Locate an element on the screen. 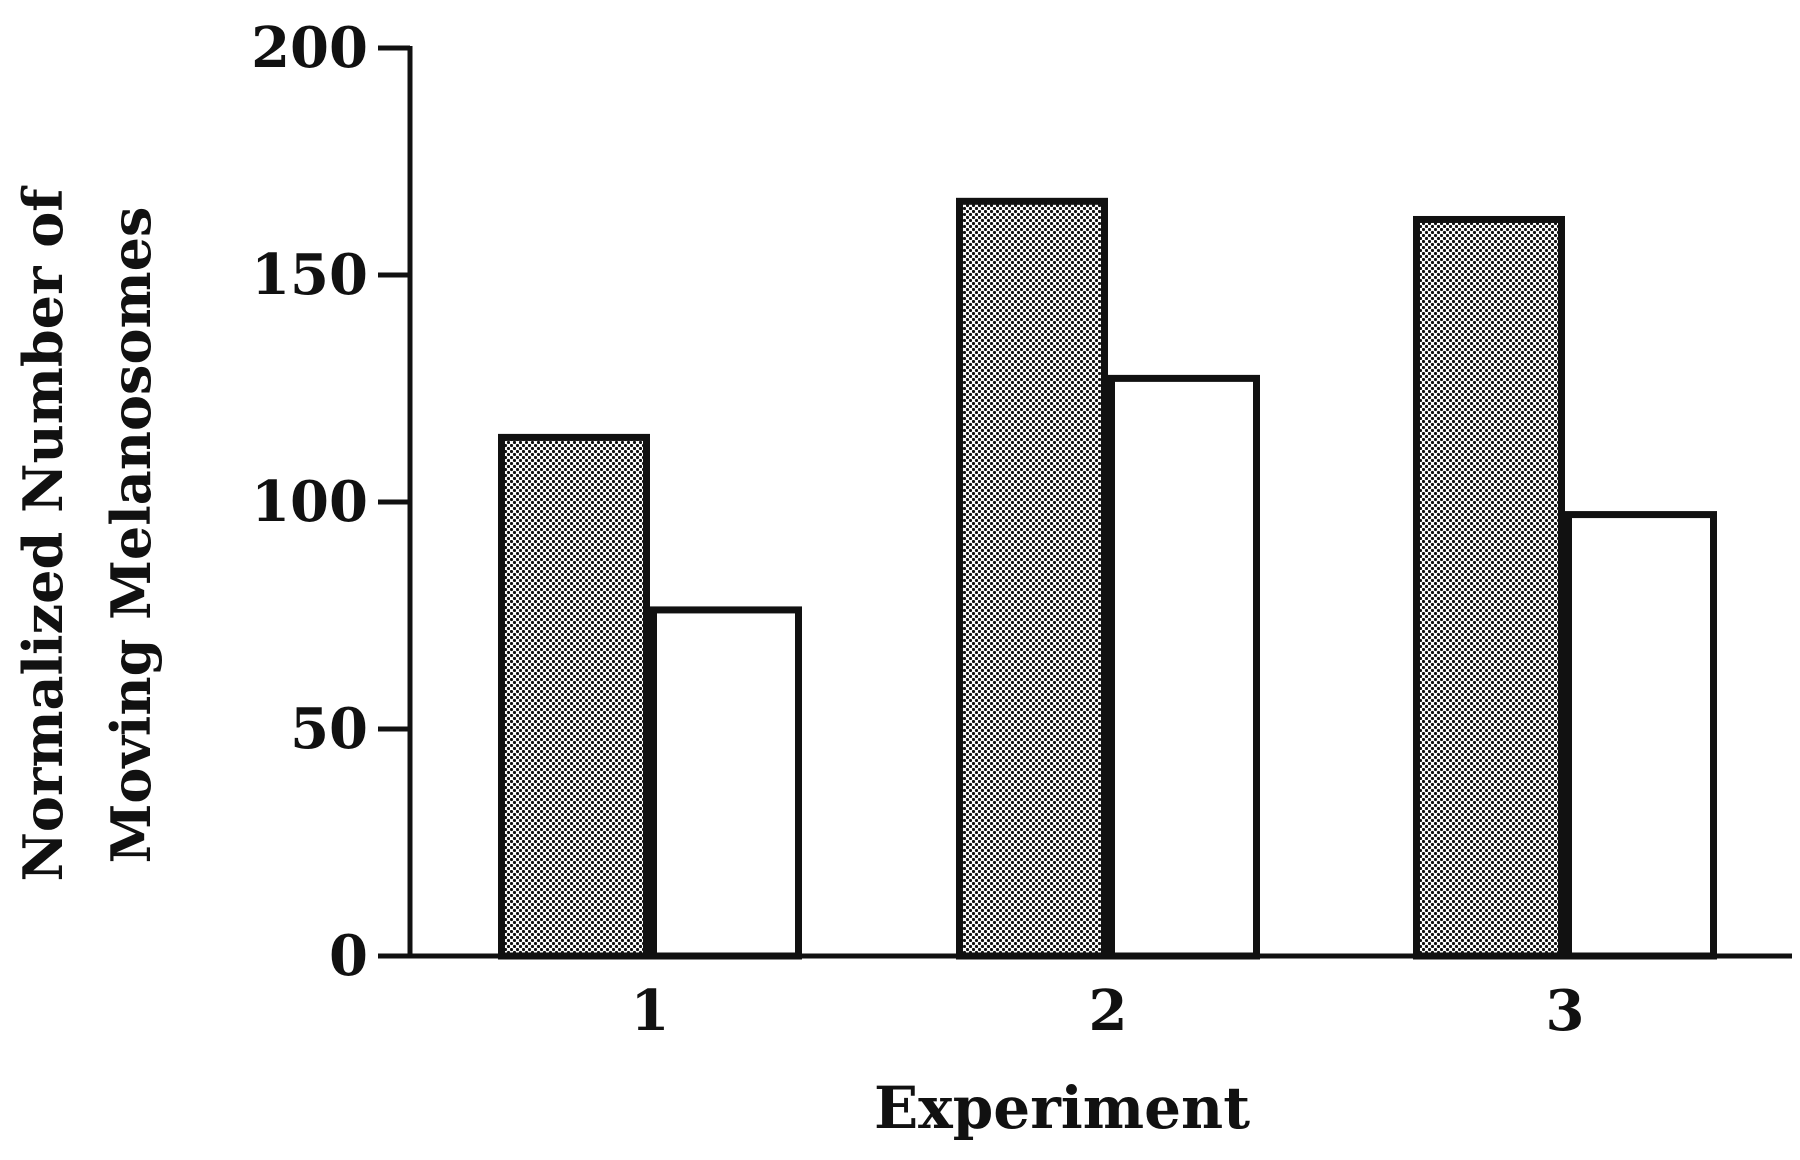 The image size is (1800, 1160). bar-exp2-series2 is located at coordinates (1184, 667).